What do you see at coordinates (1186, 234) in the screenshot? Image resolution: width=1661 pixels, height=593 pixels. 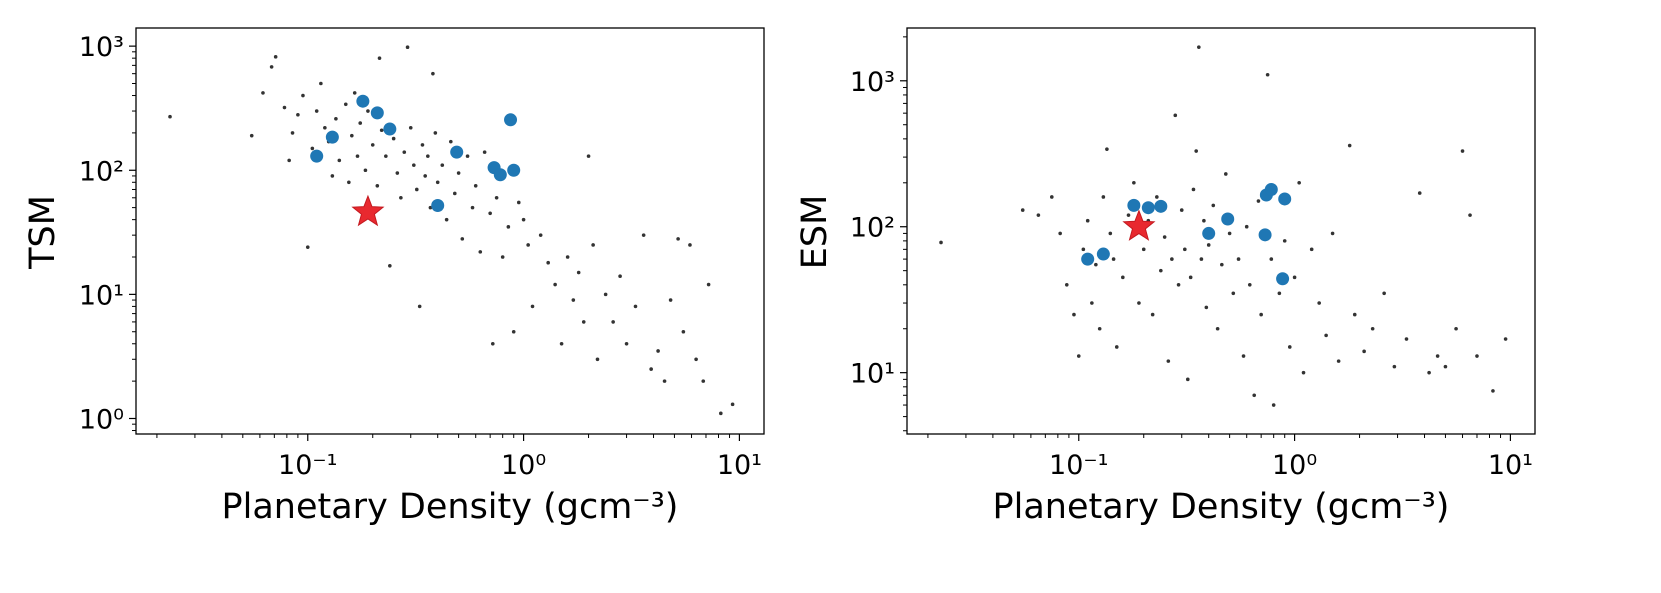 I see `esm-highlight-layer` at bounding box center [1186, 234].